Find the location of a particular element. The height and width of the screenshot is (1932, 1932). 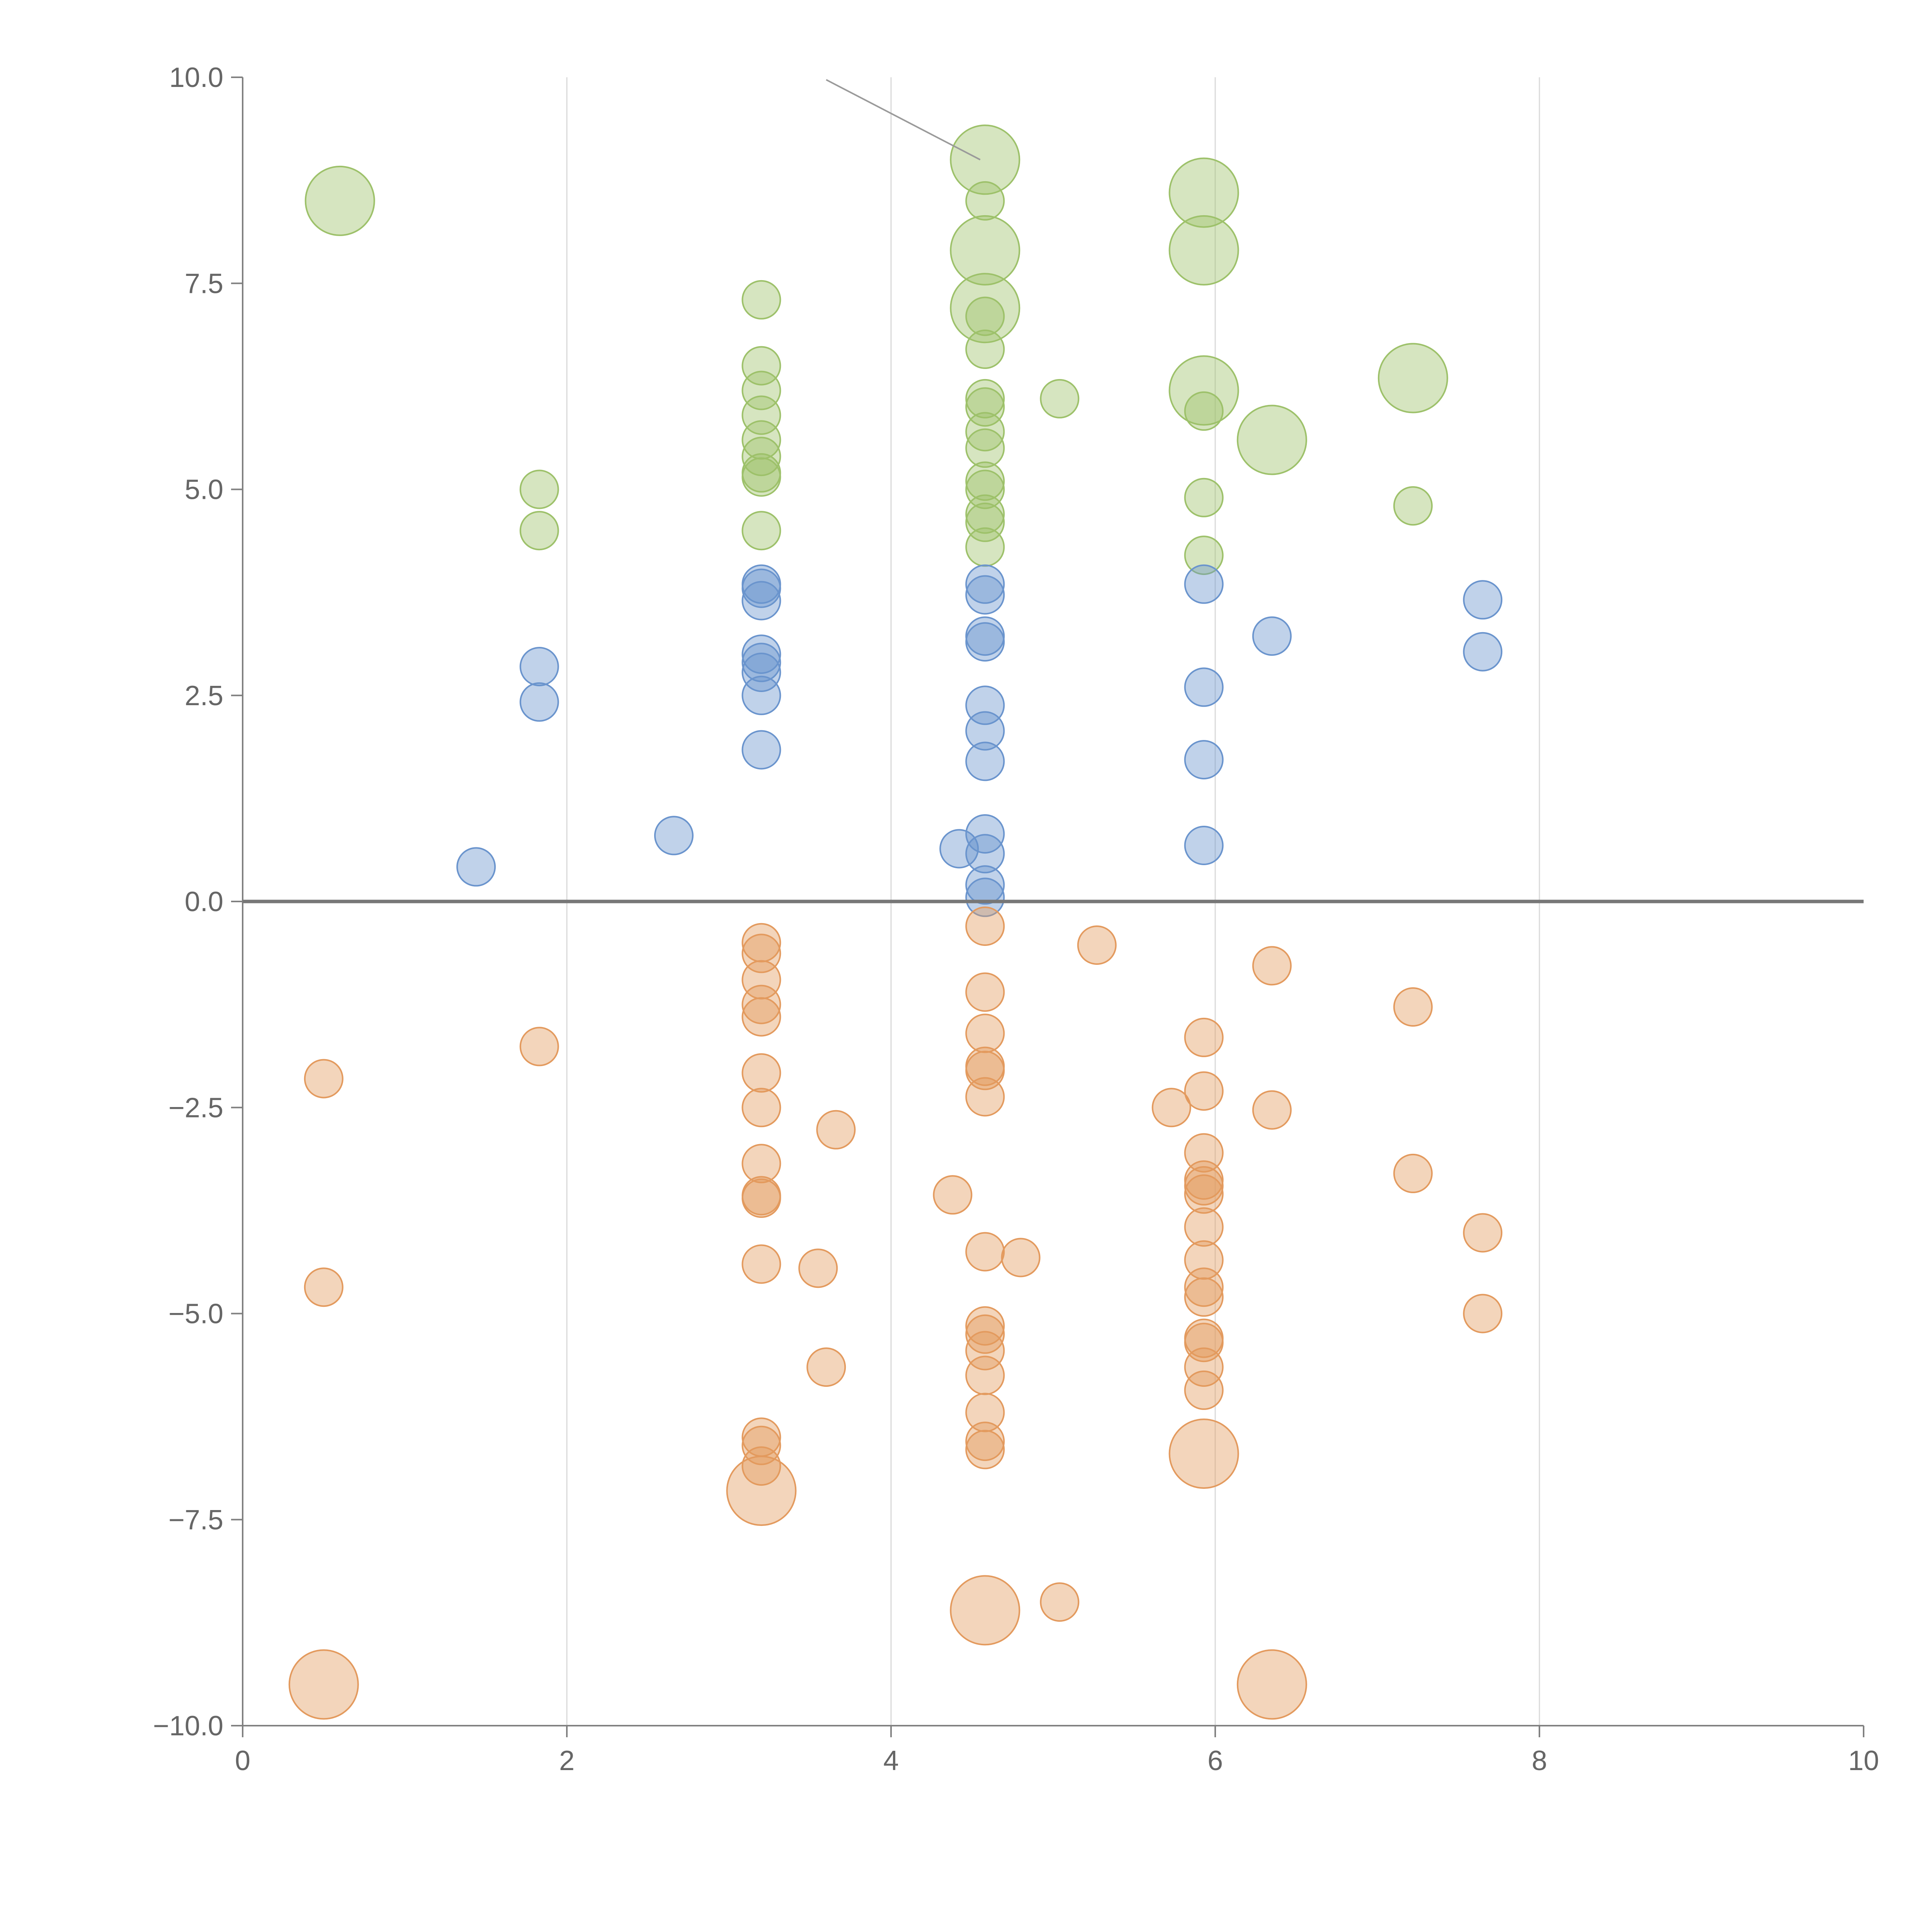

y-tick-label: 5.0 is located at coordinates (204, 489).